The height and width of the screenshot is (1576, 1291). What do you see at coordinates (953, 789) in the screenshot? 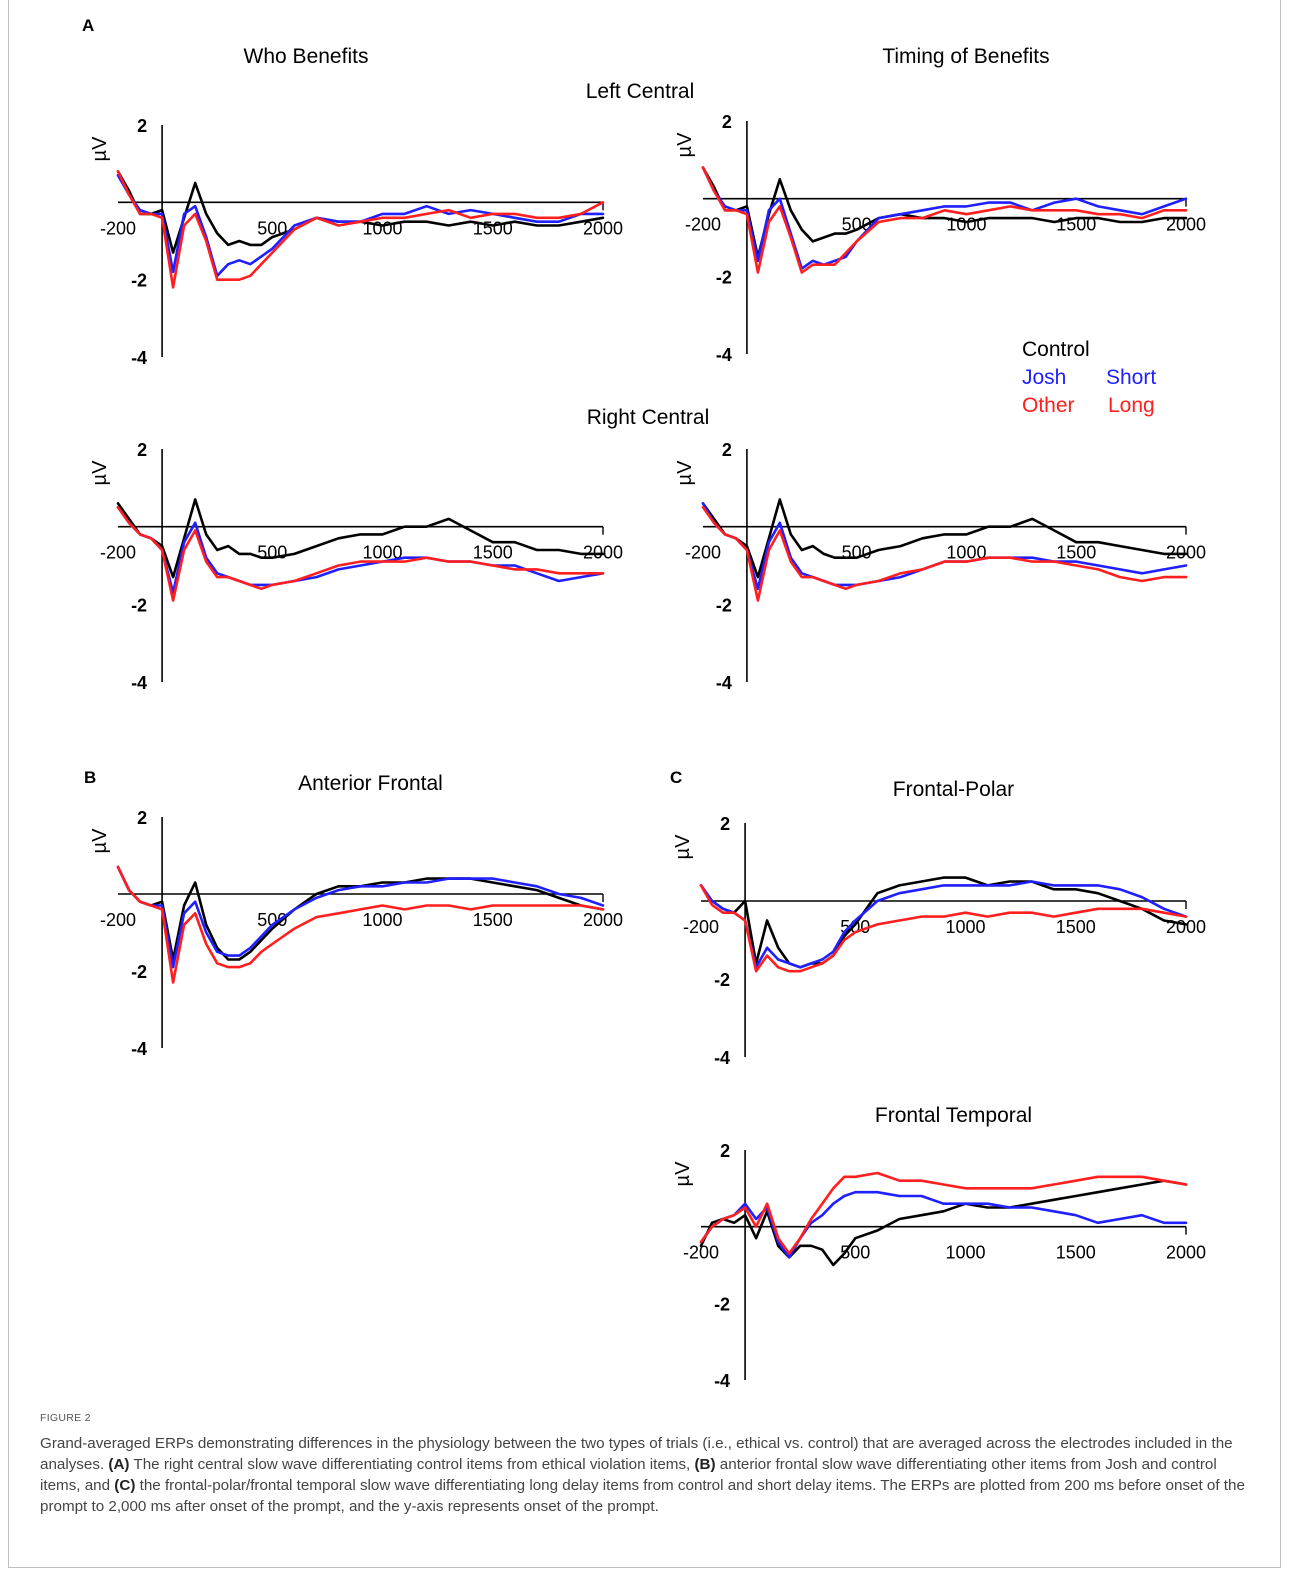
I see `chart-title: Frontal-Polar` at bounding box center [953, 789].